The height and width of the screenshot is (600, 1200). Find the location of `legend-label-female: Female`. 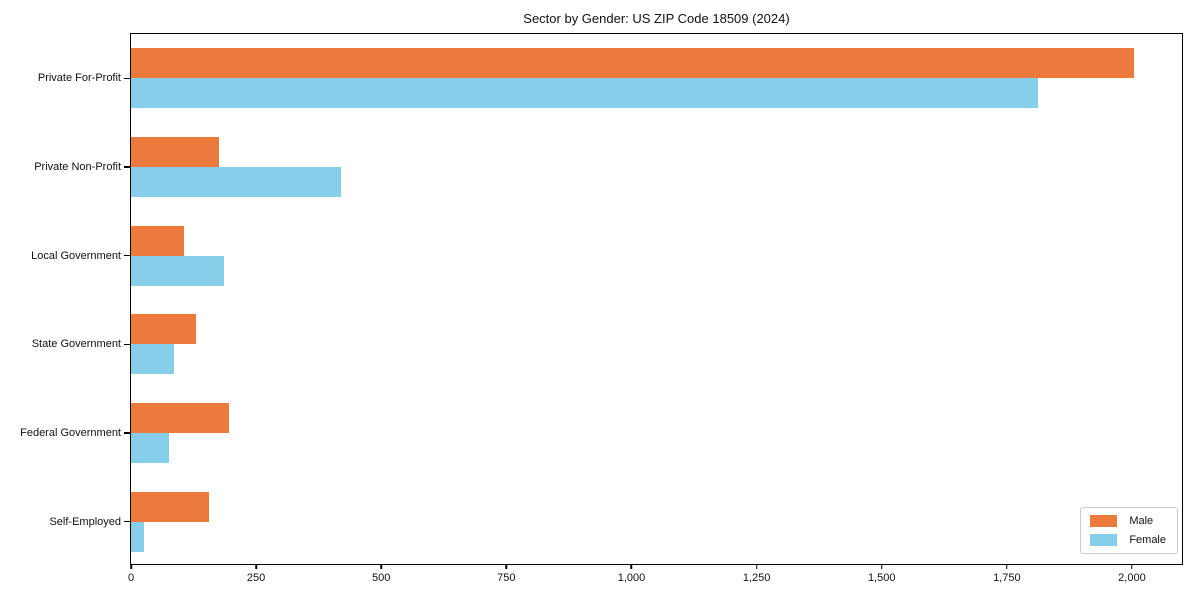

legend-label-female: Female is located at coordinates (1147, 540).